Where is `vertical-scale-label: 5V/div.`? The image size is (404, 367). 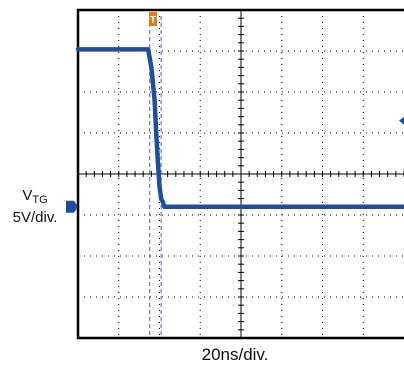
vertical-scale-label: 5V/div. is located at coordinates (35, 217).